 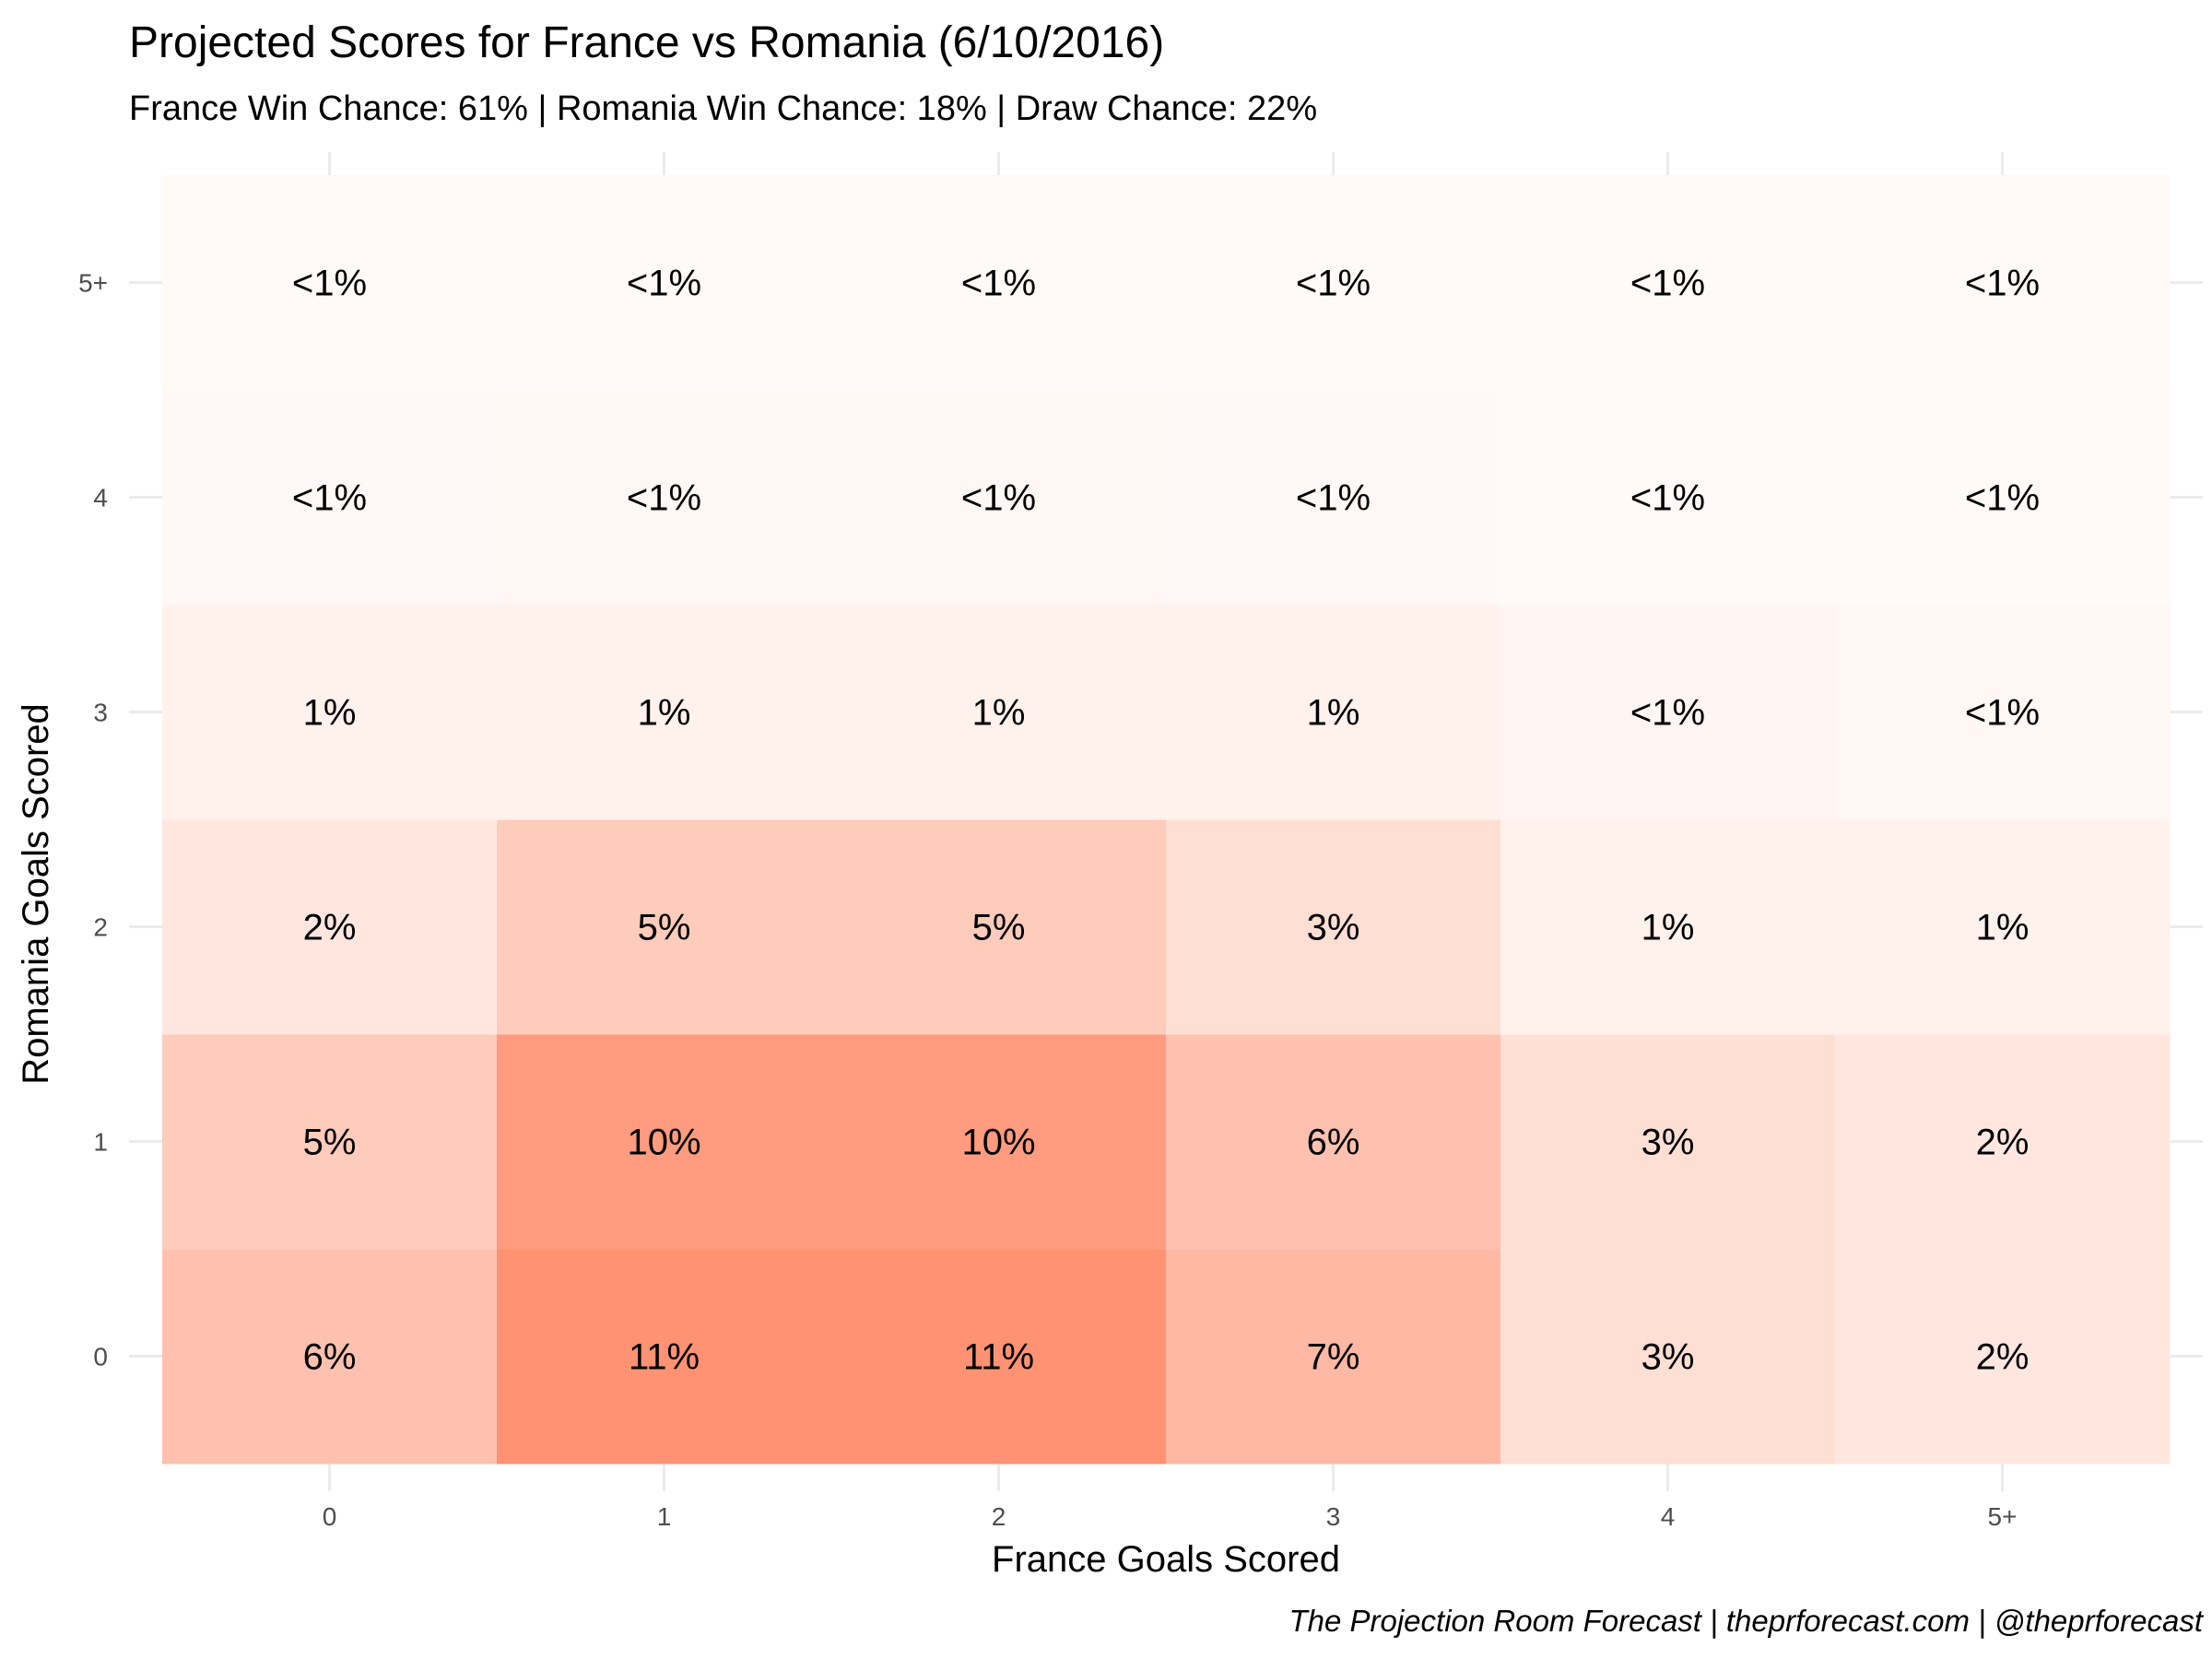 I want to click on x-tick-label: 5+, so click(x=2003, y=1516).